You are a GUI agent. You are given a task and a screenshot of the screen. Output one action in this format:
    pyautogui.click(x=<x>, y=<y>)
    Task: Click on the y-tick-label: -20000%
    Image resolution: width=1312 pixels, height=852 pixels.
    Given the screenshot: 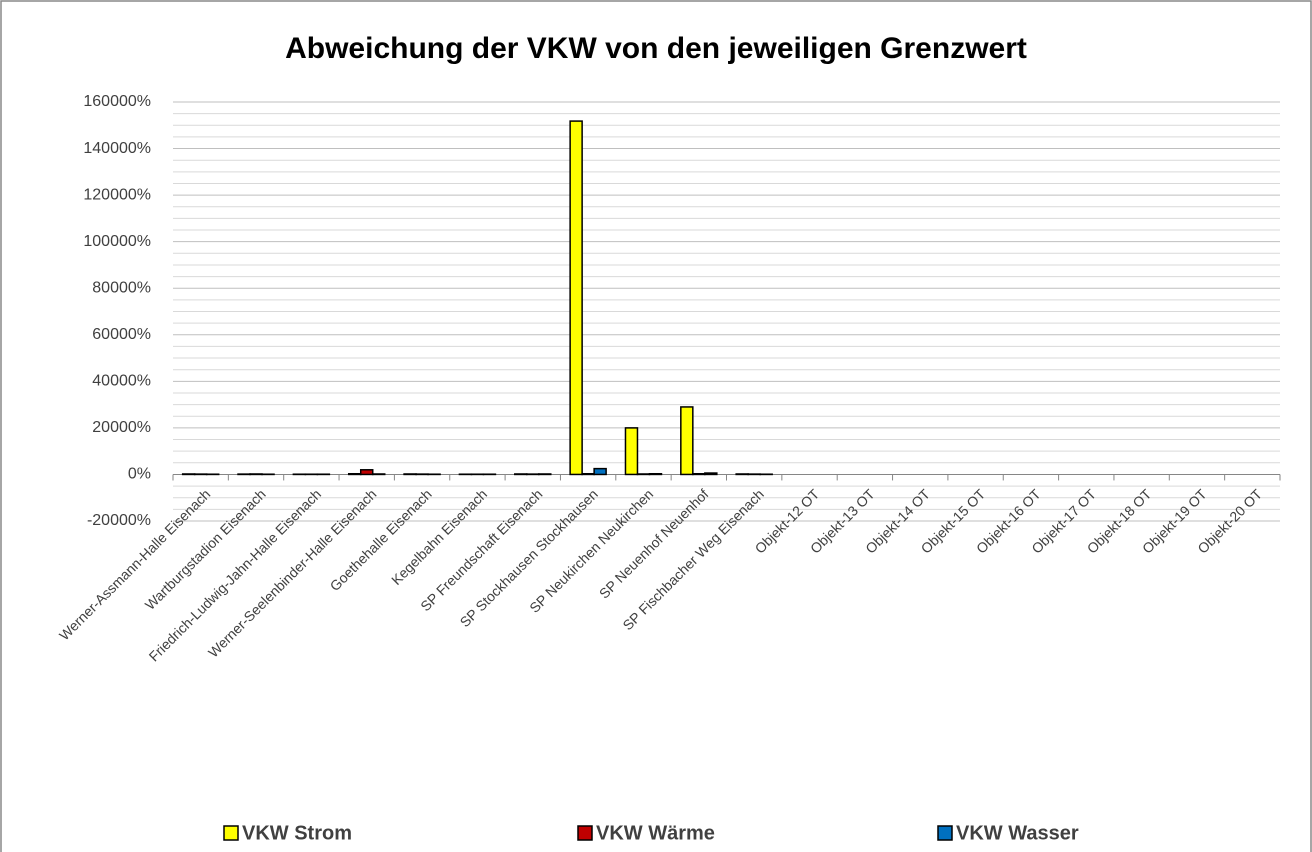 What is the action you would take?
    pyautogui.click(x=119, y=520)
    